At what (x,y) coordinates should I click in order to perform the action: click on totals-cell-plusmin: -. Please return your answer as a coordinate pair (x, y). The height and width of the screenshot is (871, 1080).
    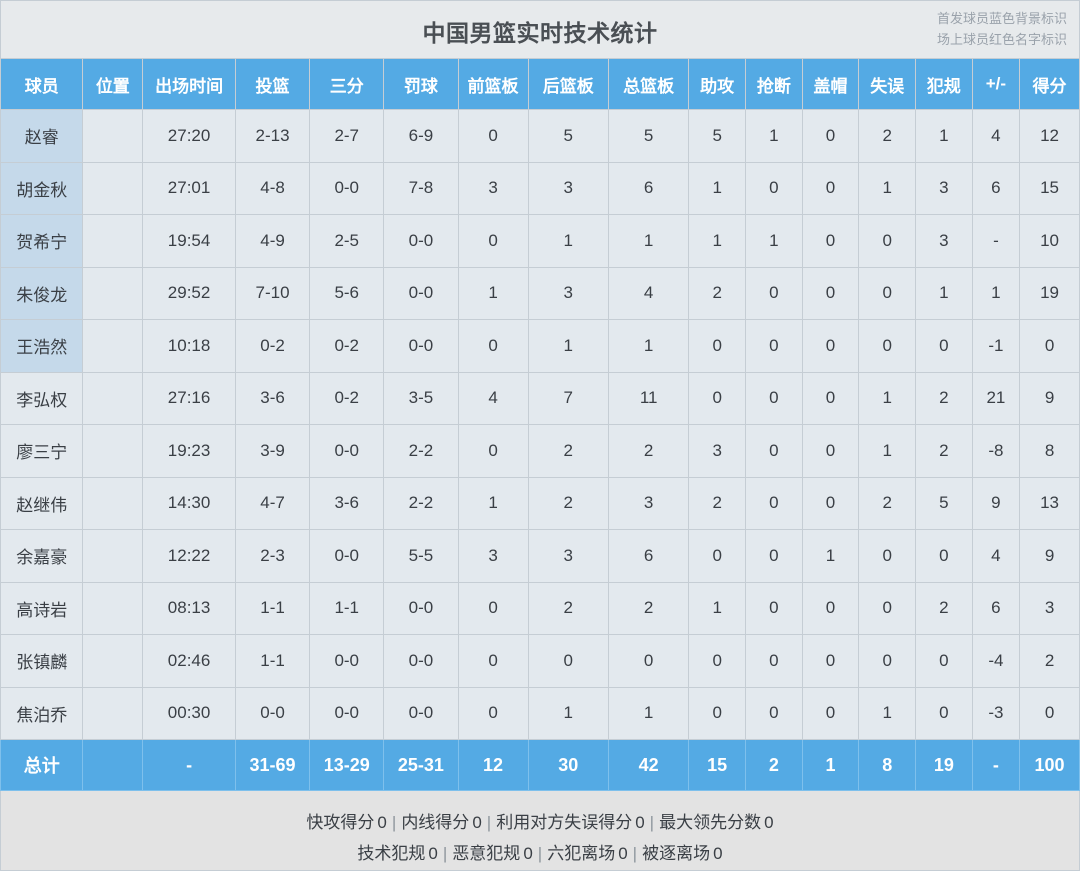
    Looking at the image, I should click on (996, 765).